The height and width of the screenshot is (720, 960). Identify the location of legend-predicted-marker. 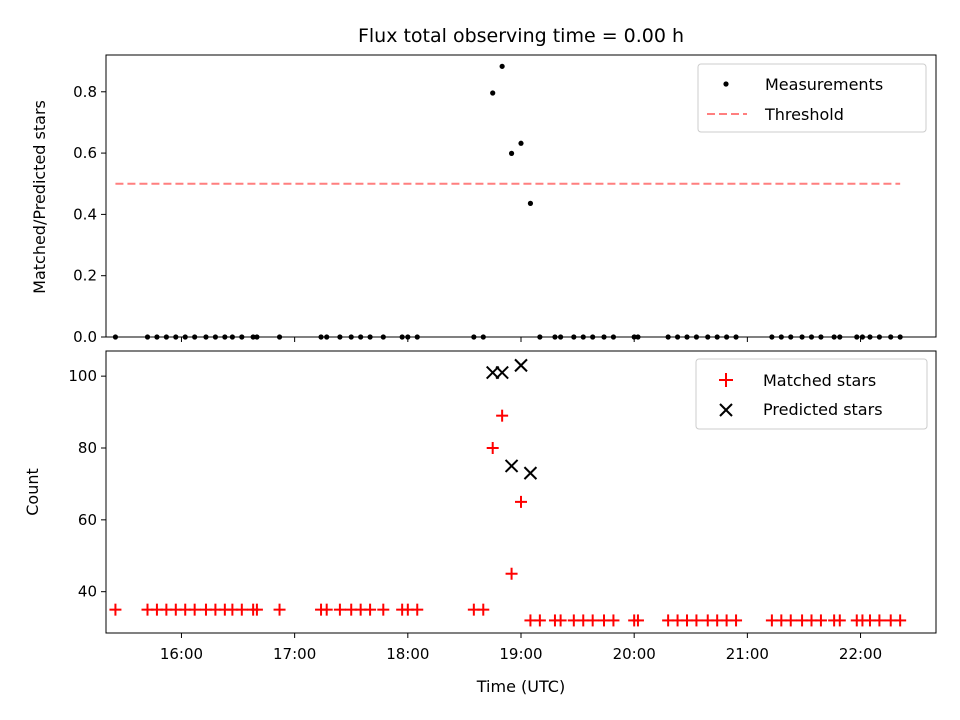
(726, 410).